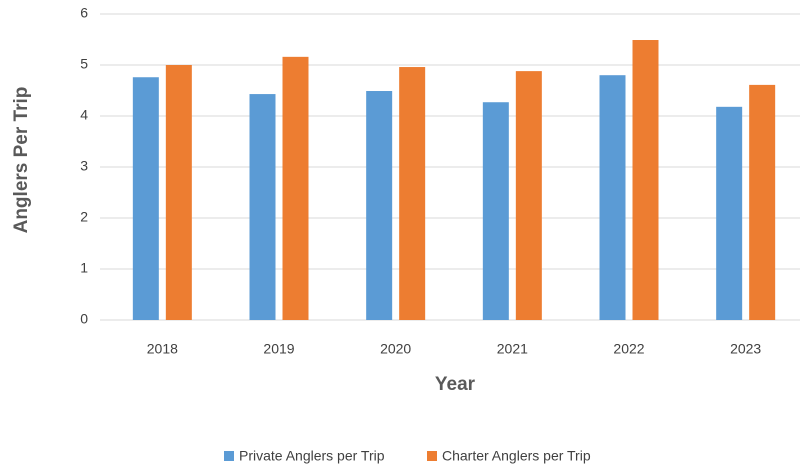 The height and width of the screenshot is (469, 804). What do you see at coordinates (21, 160) in the screenshot?
I see `y-axis-title: Anglers Per Trip` at bounding box center [21, 160].